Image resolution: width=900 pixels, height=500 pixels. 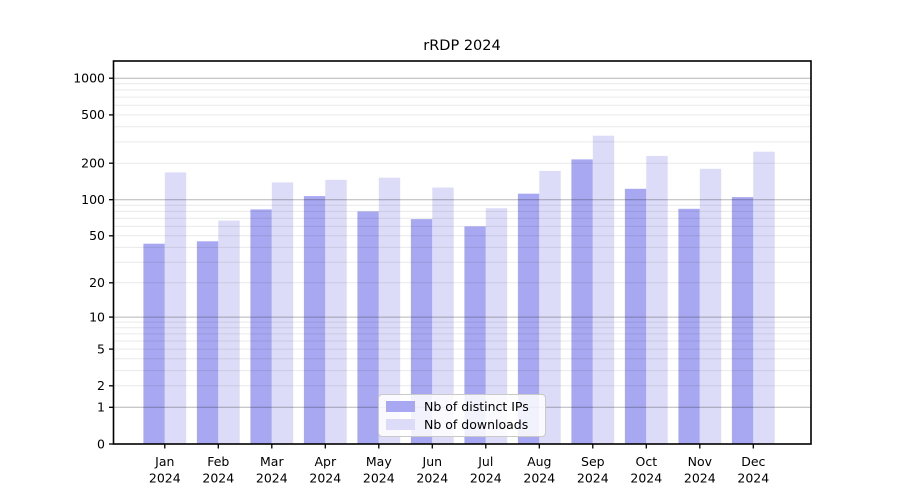 I want to click on y-tick-label: 50, so click(x=97, y=235).